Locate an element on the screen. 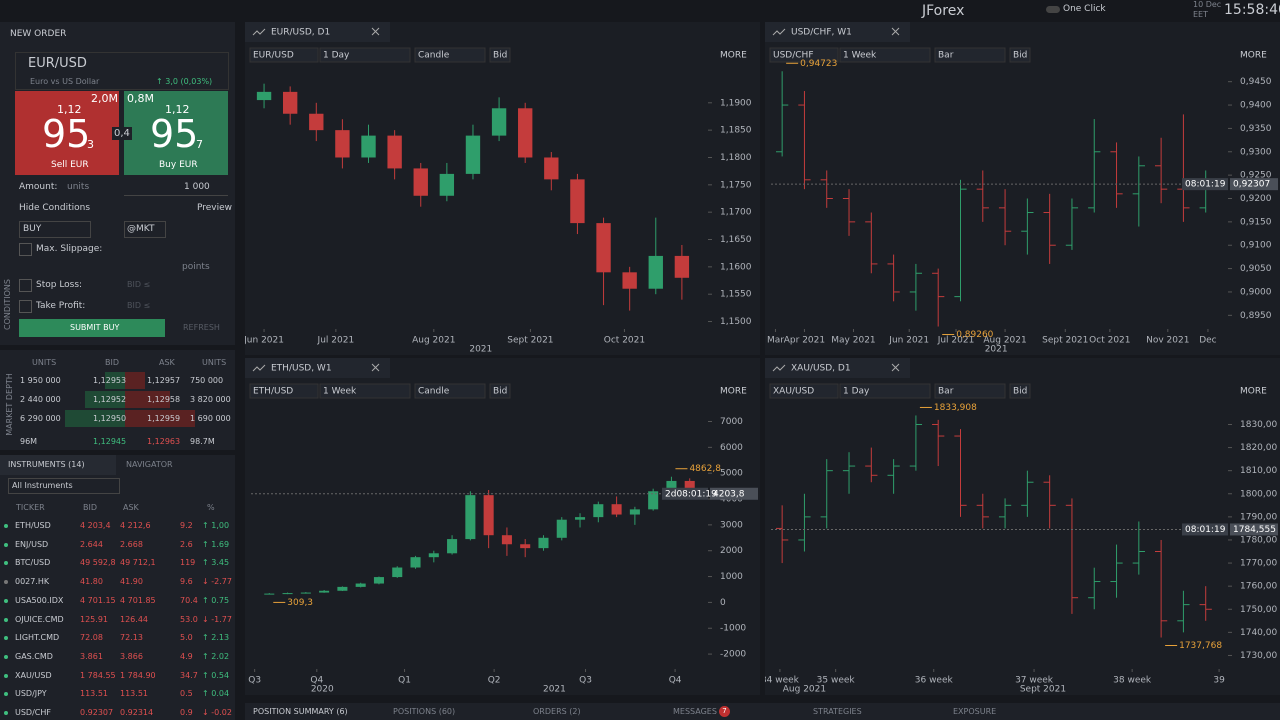 The image size is (1280, 720). col-header: ASK is located at coordinates (131, 507).